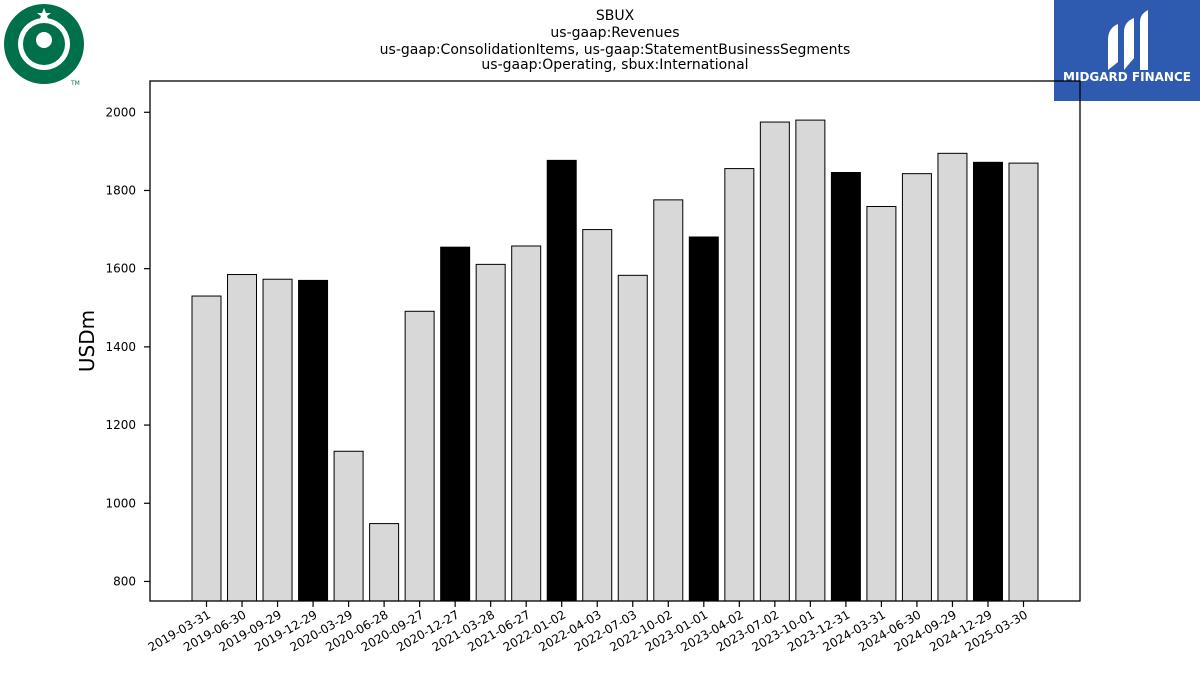 The width and height of the screenshot is (1200, 675). What do you see at coordinates (120, 190) in the screenshot?
I see `y-tick-label: 1800` at bounding box center [120, 190].